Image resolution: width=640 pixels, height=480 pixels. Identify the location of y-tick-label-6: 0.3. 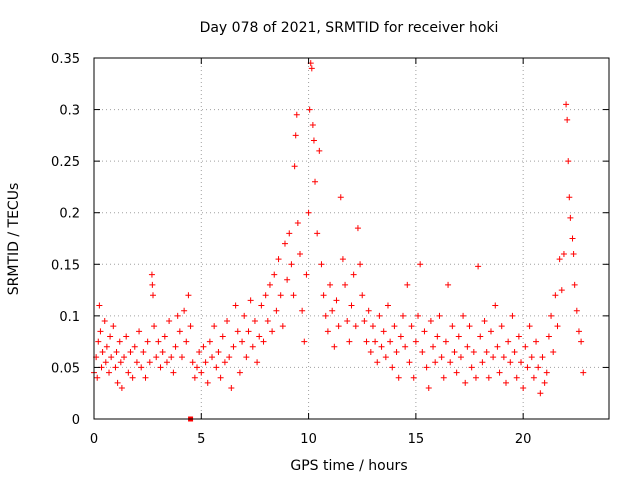
(69, 111).